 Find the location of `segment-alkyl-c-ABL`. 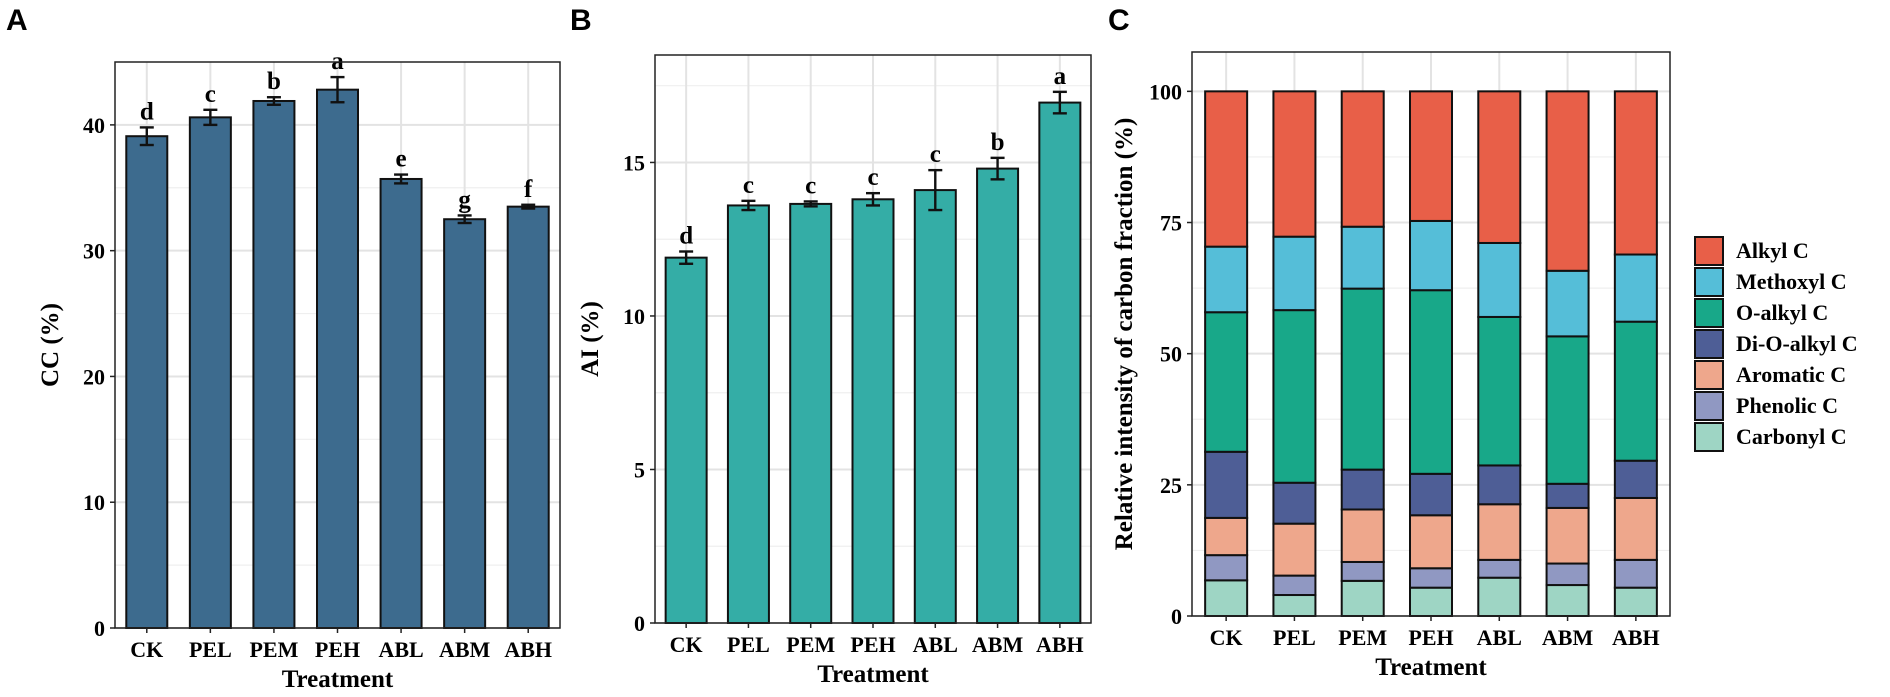

segment-alkyl-c-ABL is located at coordinates (1499, 167).